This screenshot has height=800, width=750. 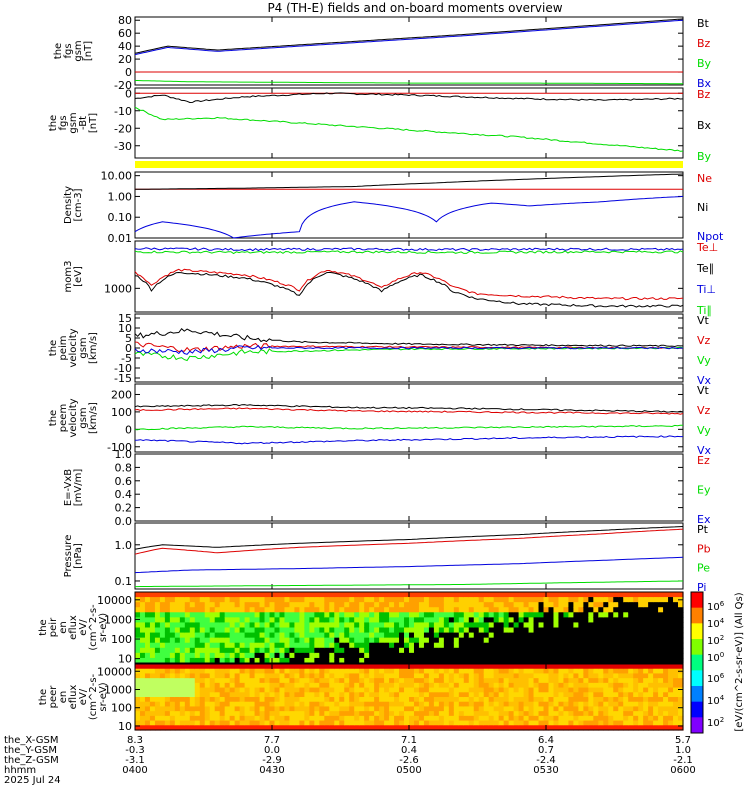 What do you see at coordinates (126, 358) in the screenshot?
I see `y-tick-label: -5` at bounding box center [126, 358].